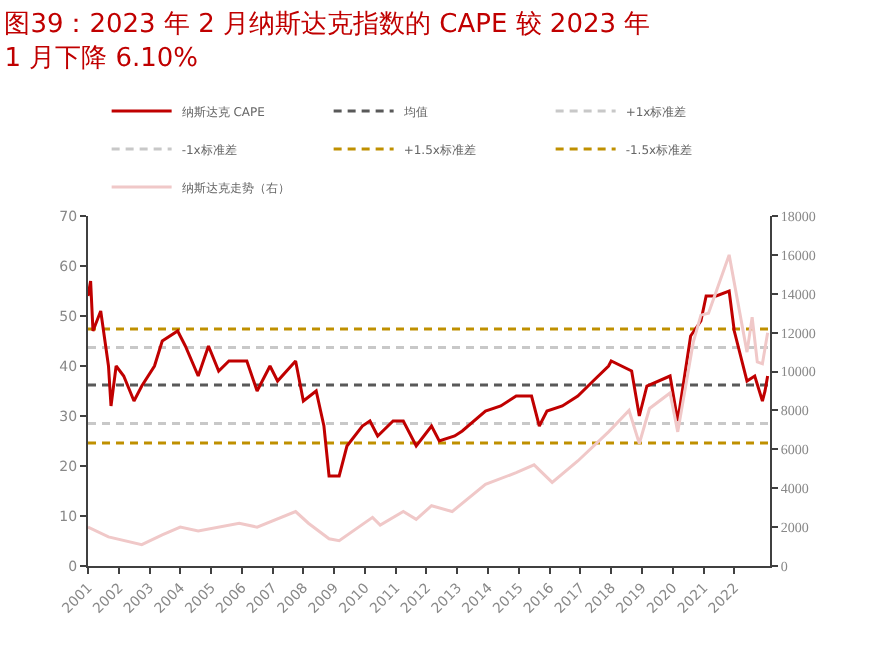 Image resolution: width=886 pixels, height=646 pixels. I want to click on chart-title: 图39：2023 年 2 月纳斯达克指数的 CAPE 较 2023 年 1 月下降 6.10%, so click(327, 42).